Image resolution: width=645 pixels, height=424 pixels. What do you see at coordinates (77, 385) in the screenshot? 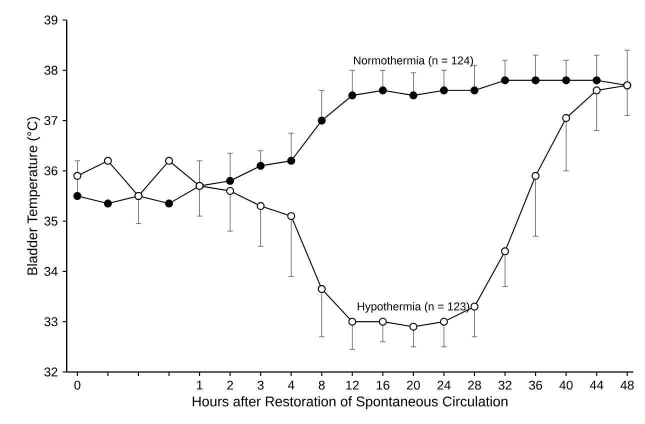
I see `x-tick-label: 0` at bounding box center [77, 385].